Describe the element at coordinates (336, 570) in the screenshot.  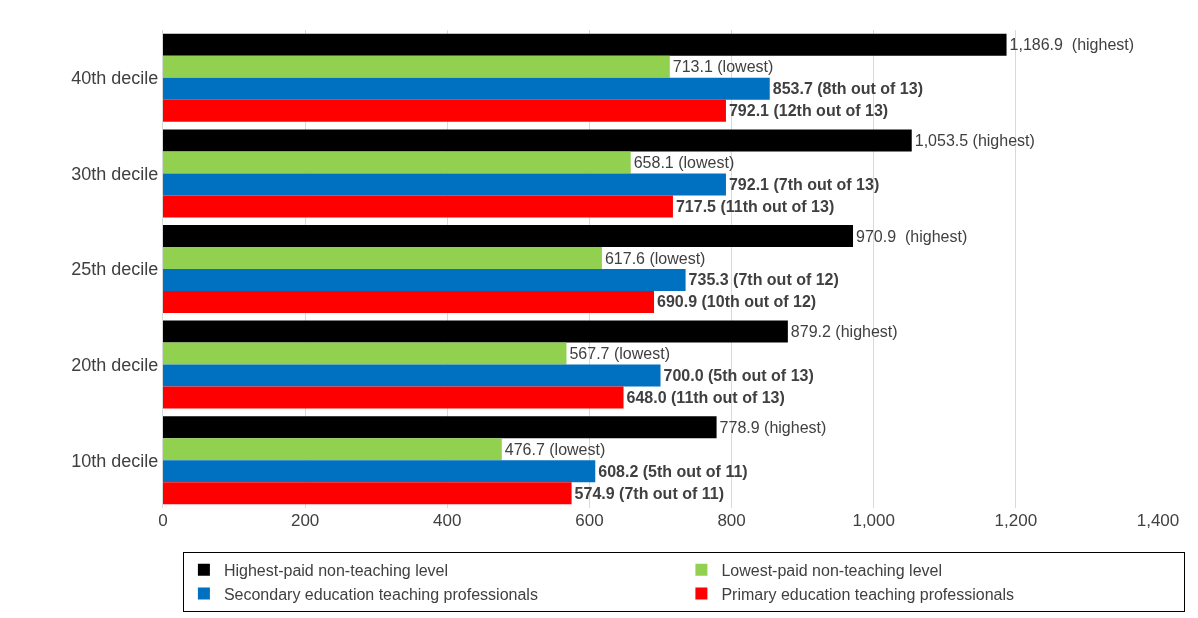
I see `legend-label: Highest-paid non-teaching level` at that location.